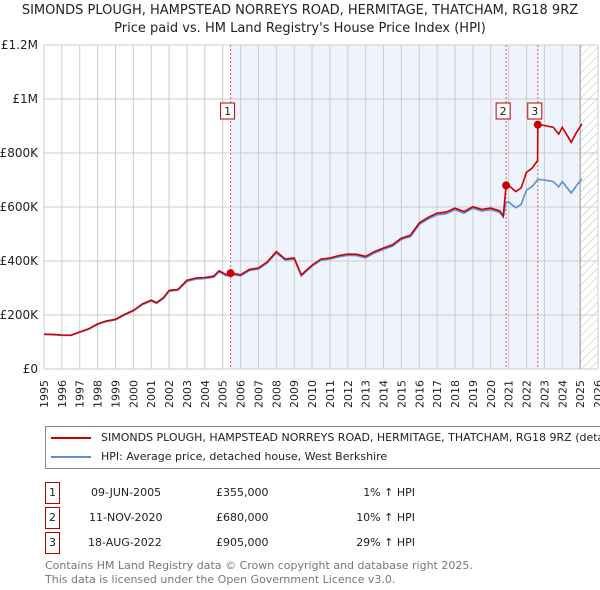 Image resolution: width=600 pixels, height=590 pixels. Describe the element at coordinates (401, 394) in the screenshot. I see `x-tick-label: 2015` at that location.